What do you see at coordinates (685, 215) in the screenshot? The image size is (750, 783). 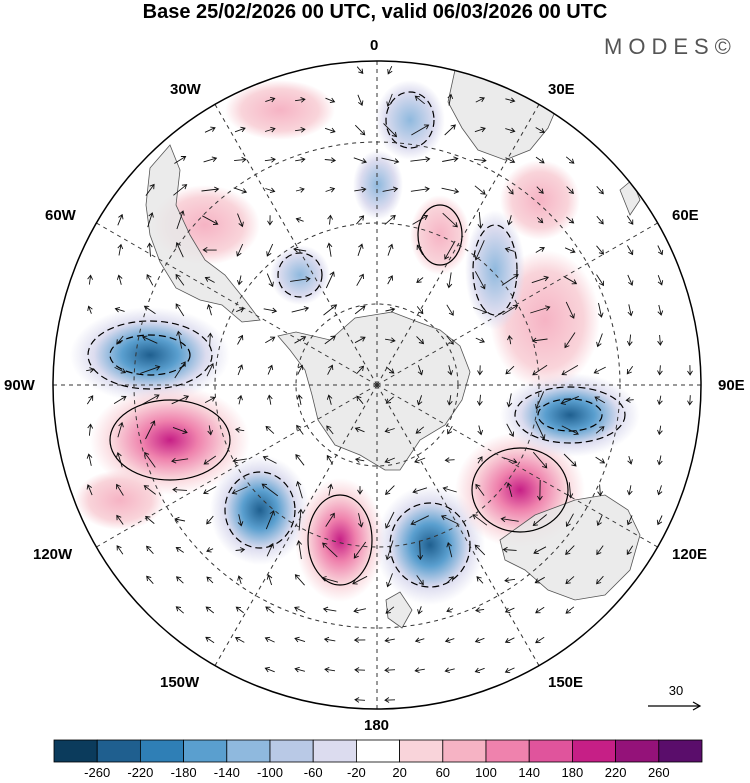 I see `lon-label-60e: 60E` at bounding box center [685, 215].